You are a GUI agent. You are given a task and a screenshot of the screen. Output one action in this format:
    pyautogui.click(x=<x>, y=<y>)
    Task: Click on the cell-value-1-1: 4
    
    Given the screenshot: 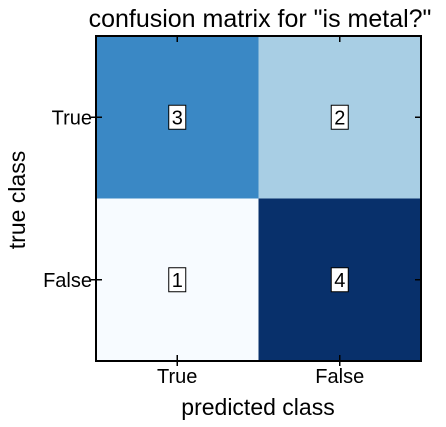 What is the action you would take?
    pyautogui.click(x=339, y=280)
    